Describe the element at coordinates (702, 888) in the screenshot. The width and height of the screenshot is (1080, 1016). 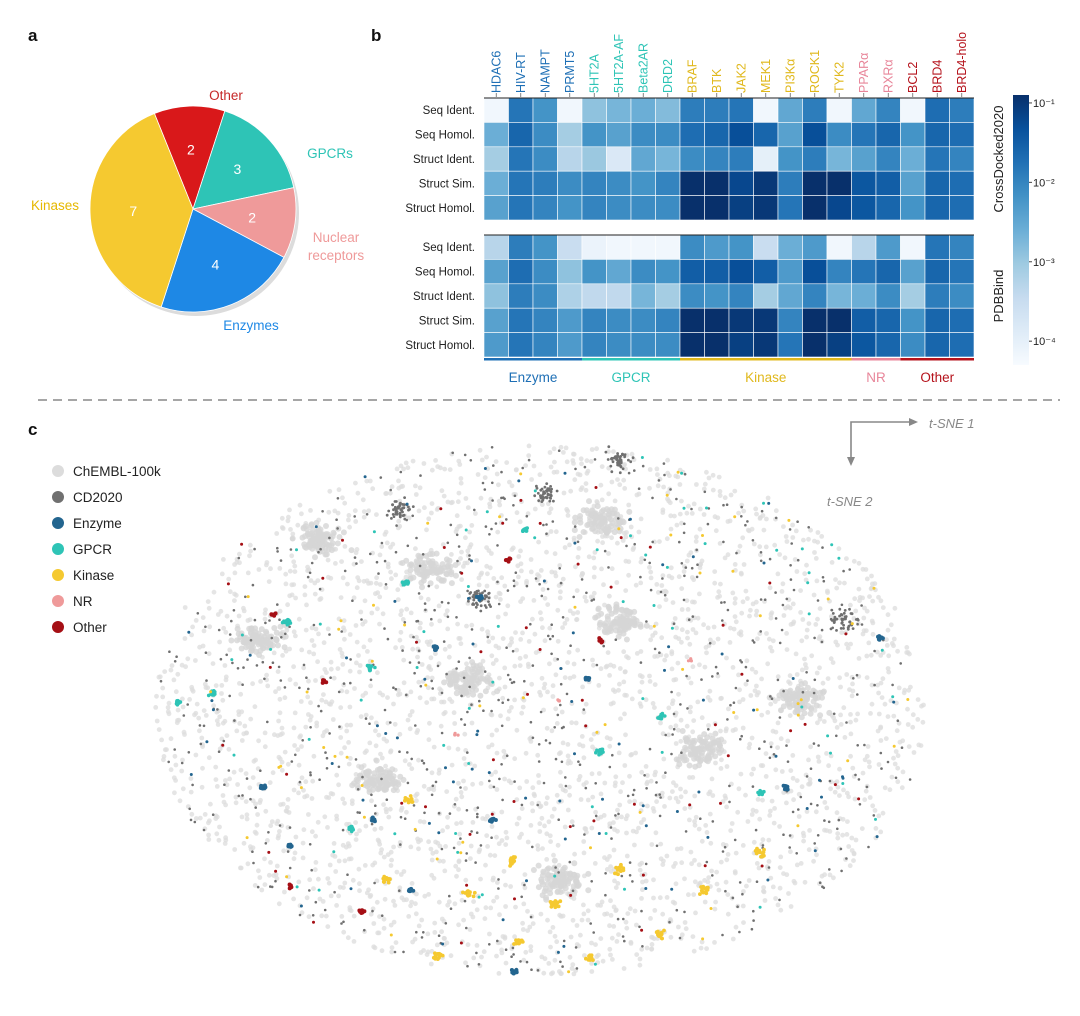
I see `tsne-point-kinase` at that location.